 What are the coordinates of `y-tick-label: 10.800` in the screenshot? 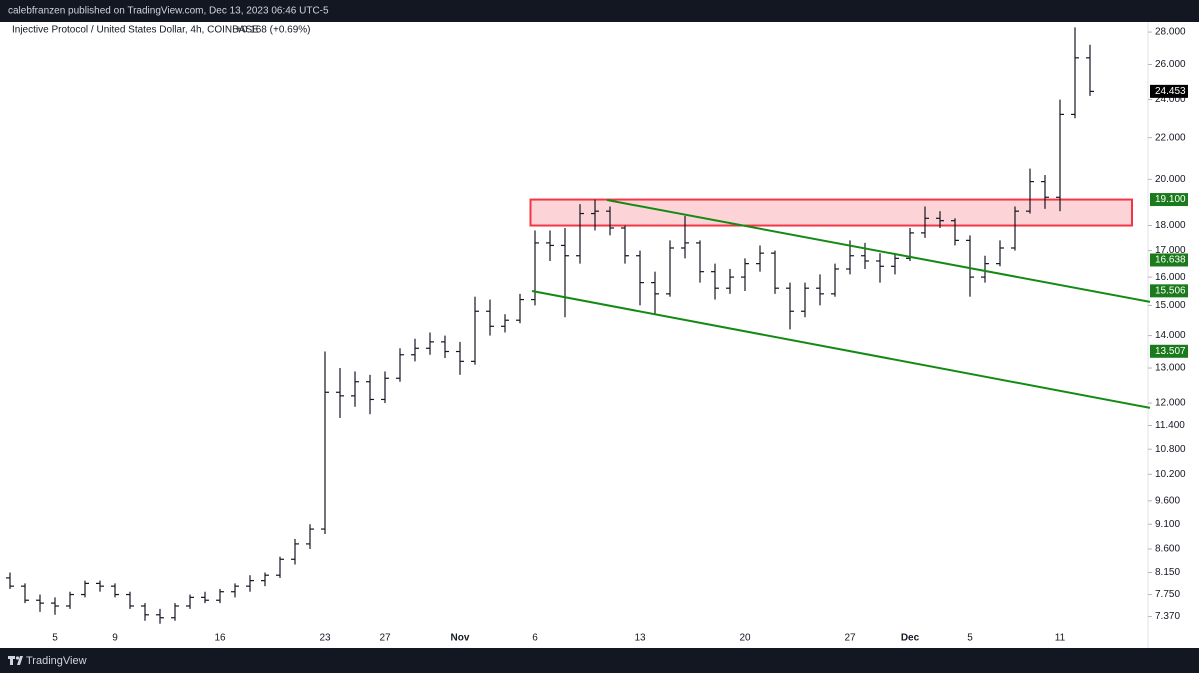 It's located at (1170, 449).